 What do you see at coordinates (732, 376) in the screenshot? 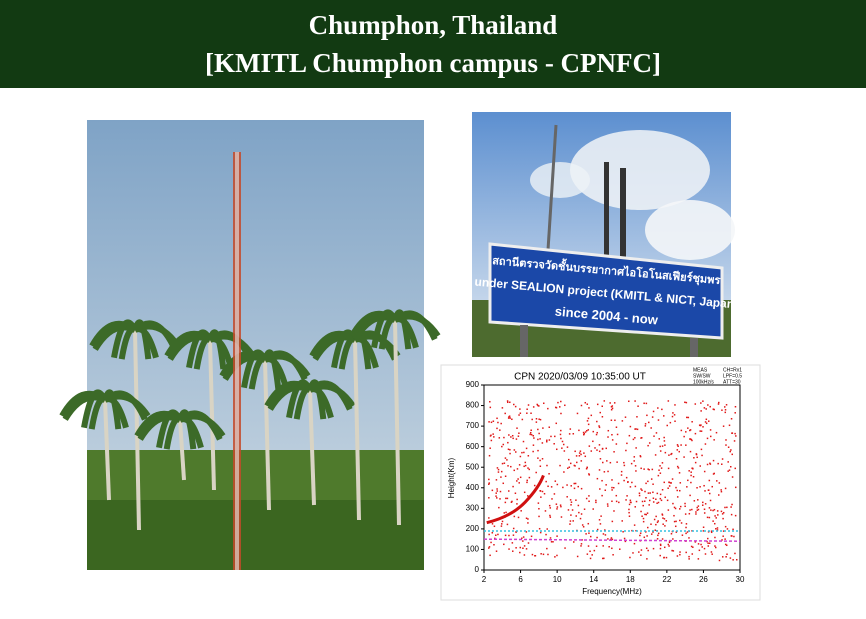
I see `info-text: LPF=0.5` at bounding box center [732, 376].